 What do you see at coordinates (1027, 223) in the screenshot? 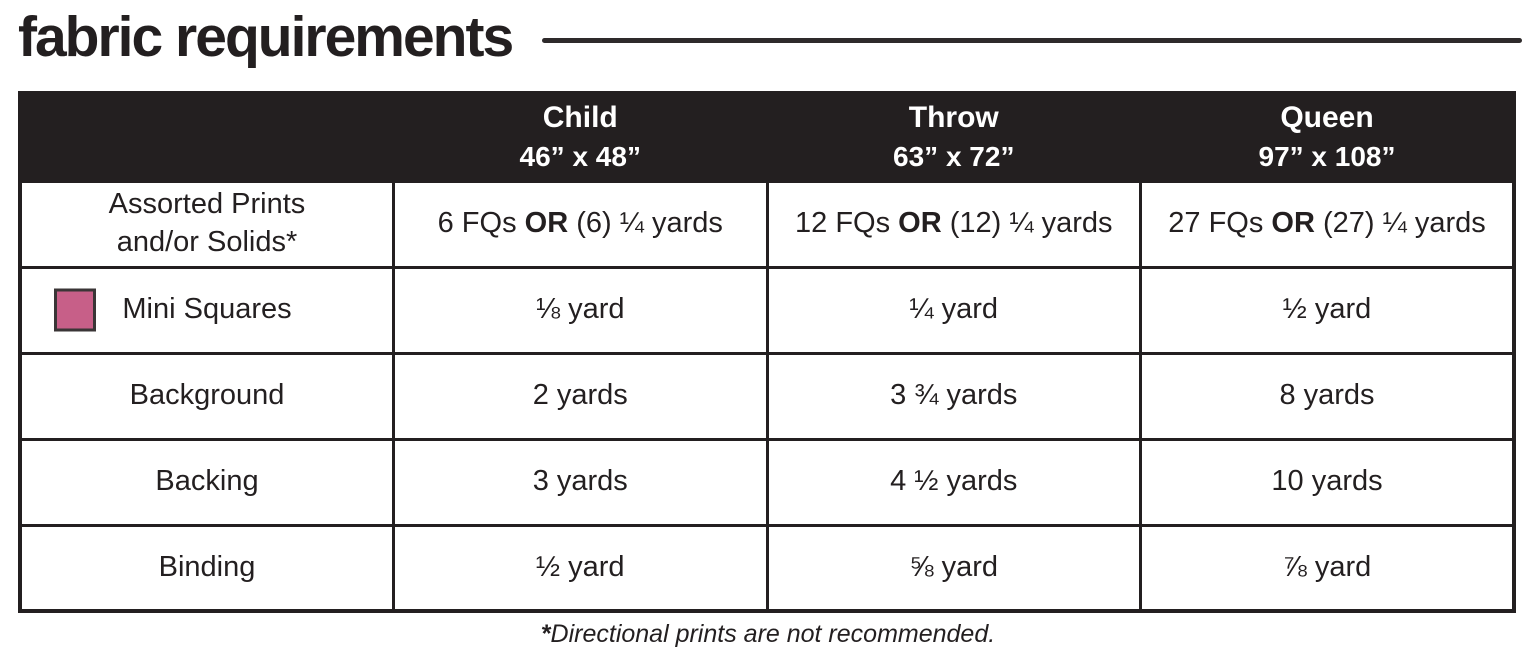
I see `value-text: (12) ¼ yards` at bounding box center [1027, 223].